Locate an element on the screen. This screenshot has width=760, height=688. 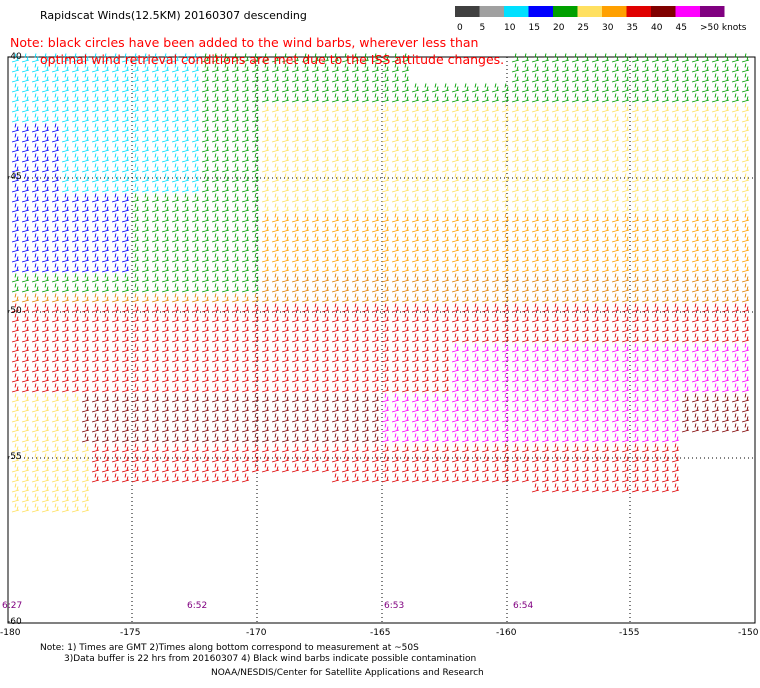
legend-label: 20 is located at coordinates (559, 28).